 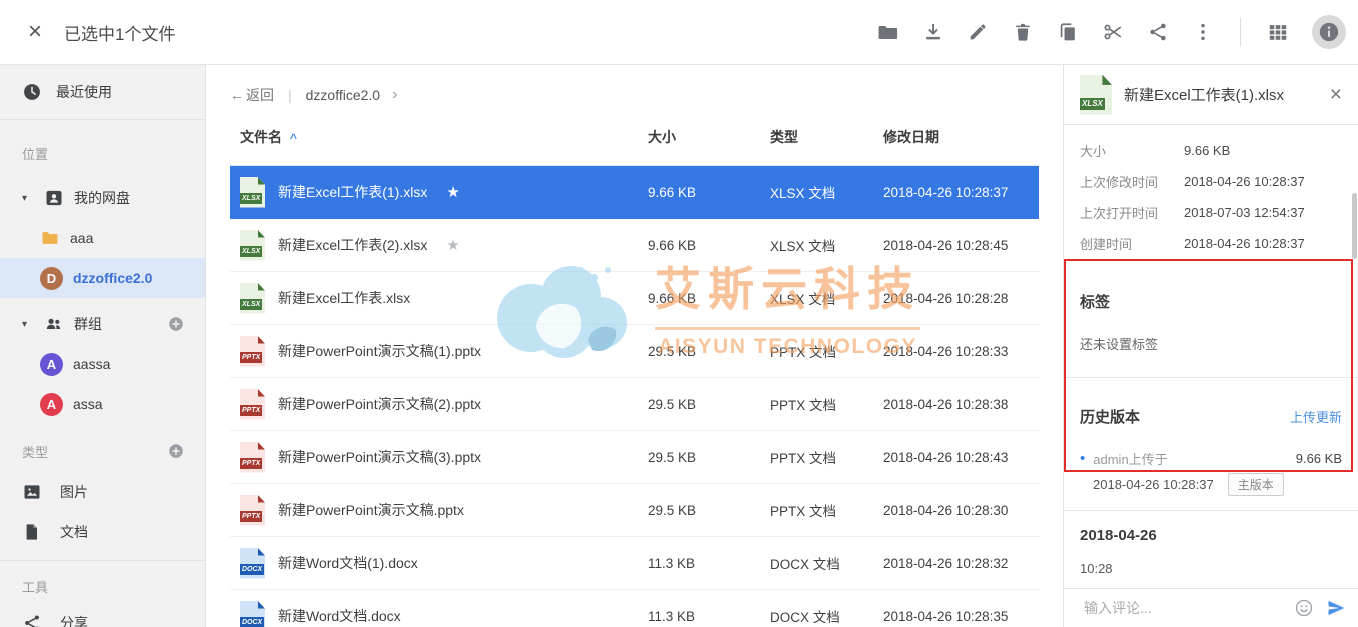 What do you see at coordinates (1304, 608) in the screenshot?
I see `emoji-icon` at bounding box center [1304, 608].